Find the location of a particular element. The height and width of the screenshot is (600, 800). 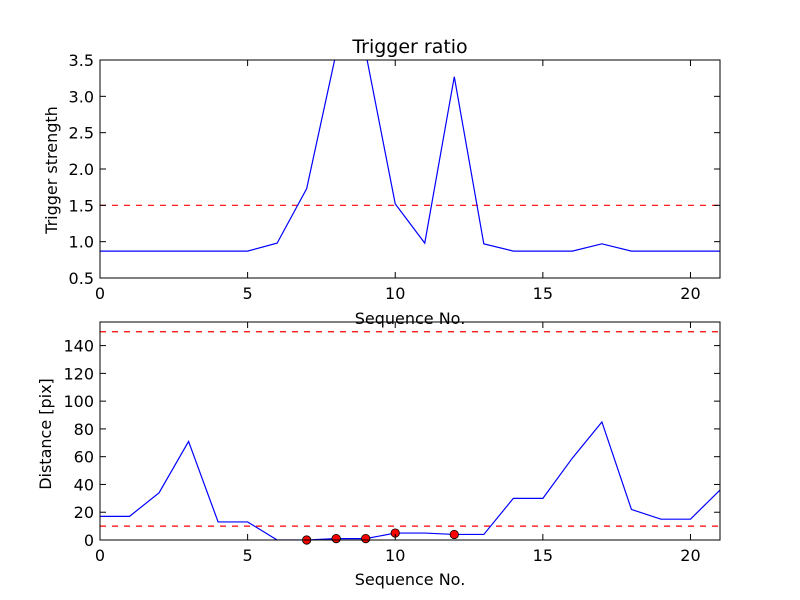

chart-title: Trigger ratio is located at coordinates (409, 47).